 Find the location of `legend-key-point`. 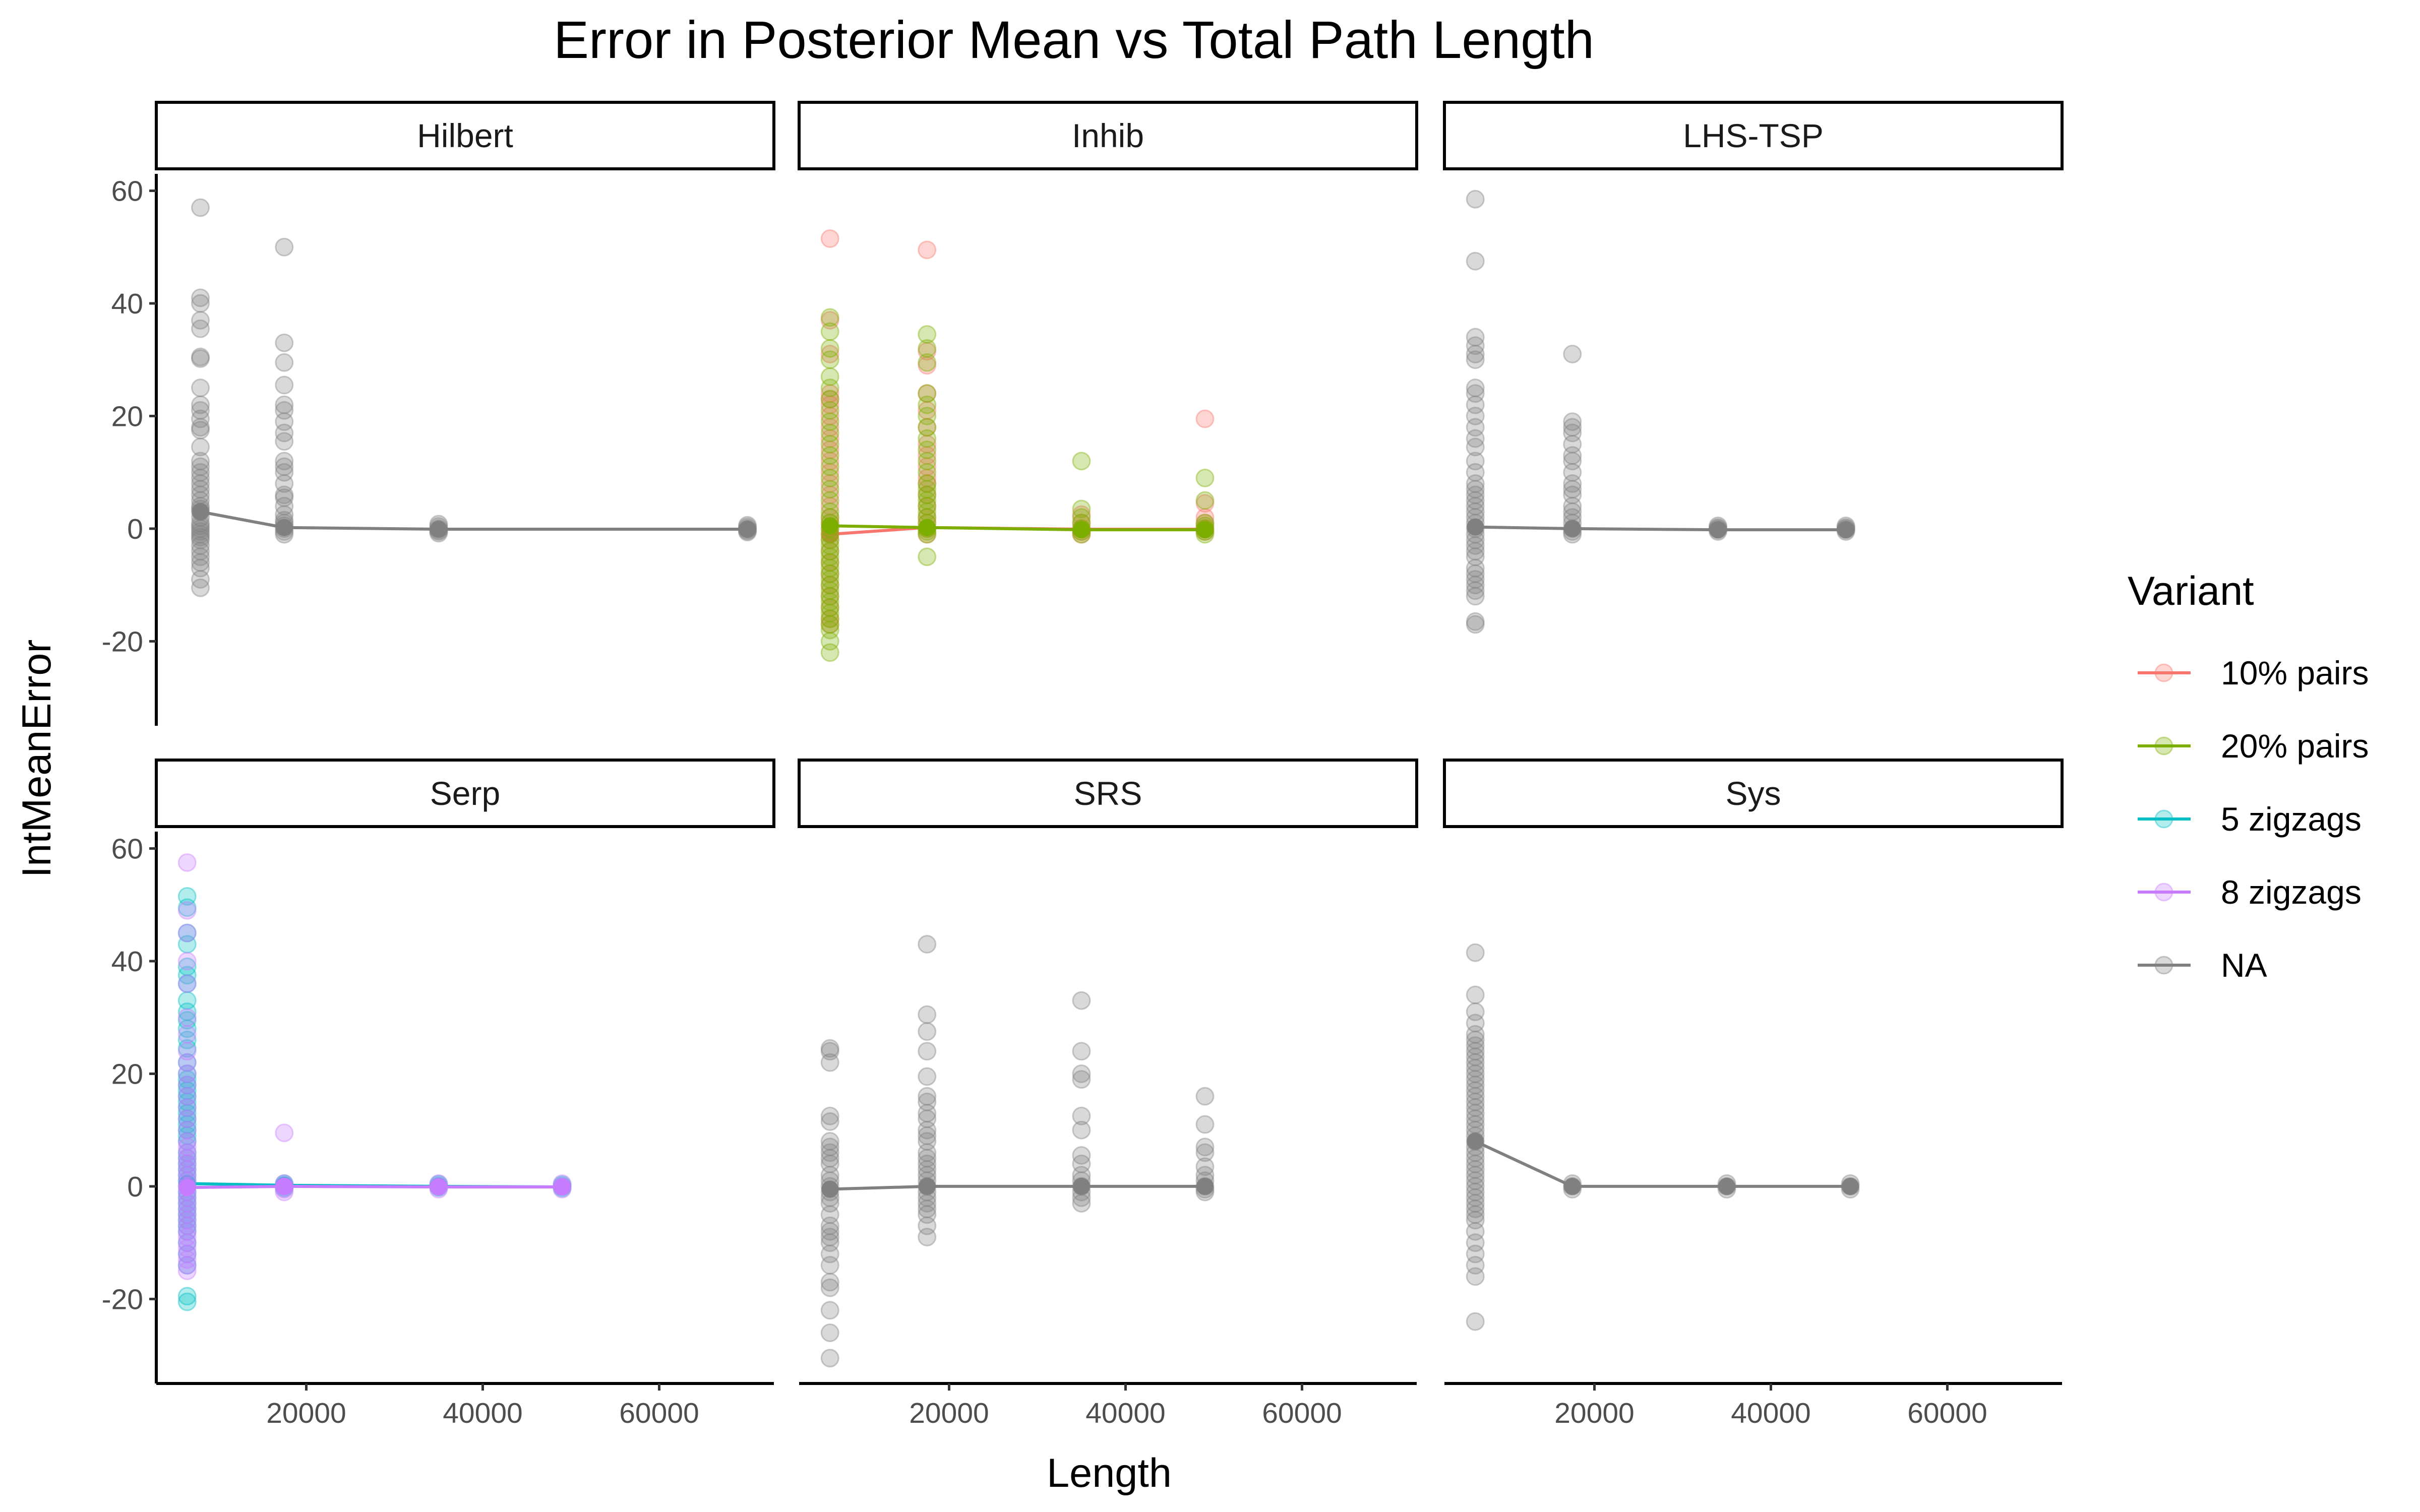

legend-key-point is located at coordinates (2163, 745).